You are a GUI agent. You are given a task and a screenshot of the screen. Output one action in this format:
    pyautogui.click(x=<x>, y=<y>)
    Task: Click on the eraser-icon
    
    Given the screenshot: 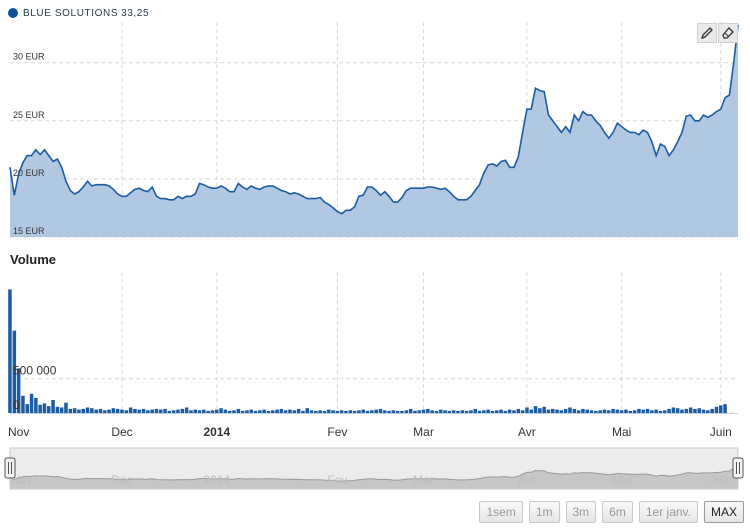 What is the action you would take?
    pyautogui.click(x=728, y=33)
    